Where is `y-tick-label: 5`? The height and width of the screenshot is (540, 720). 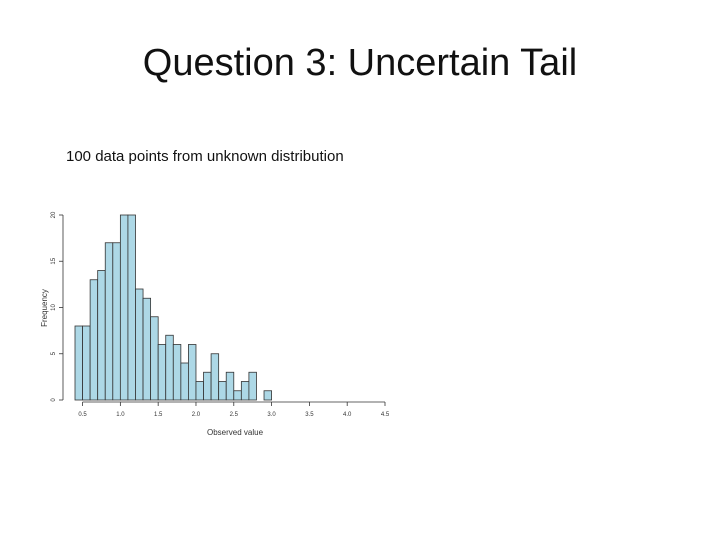
y-tick-label: 5 is located at coordinates (54, 353).